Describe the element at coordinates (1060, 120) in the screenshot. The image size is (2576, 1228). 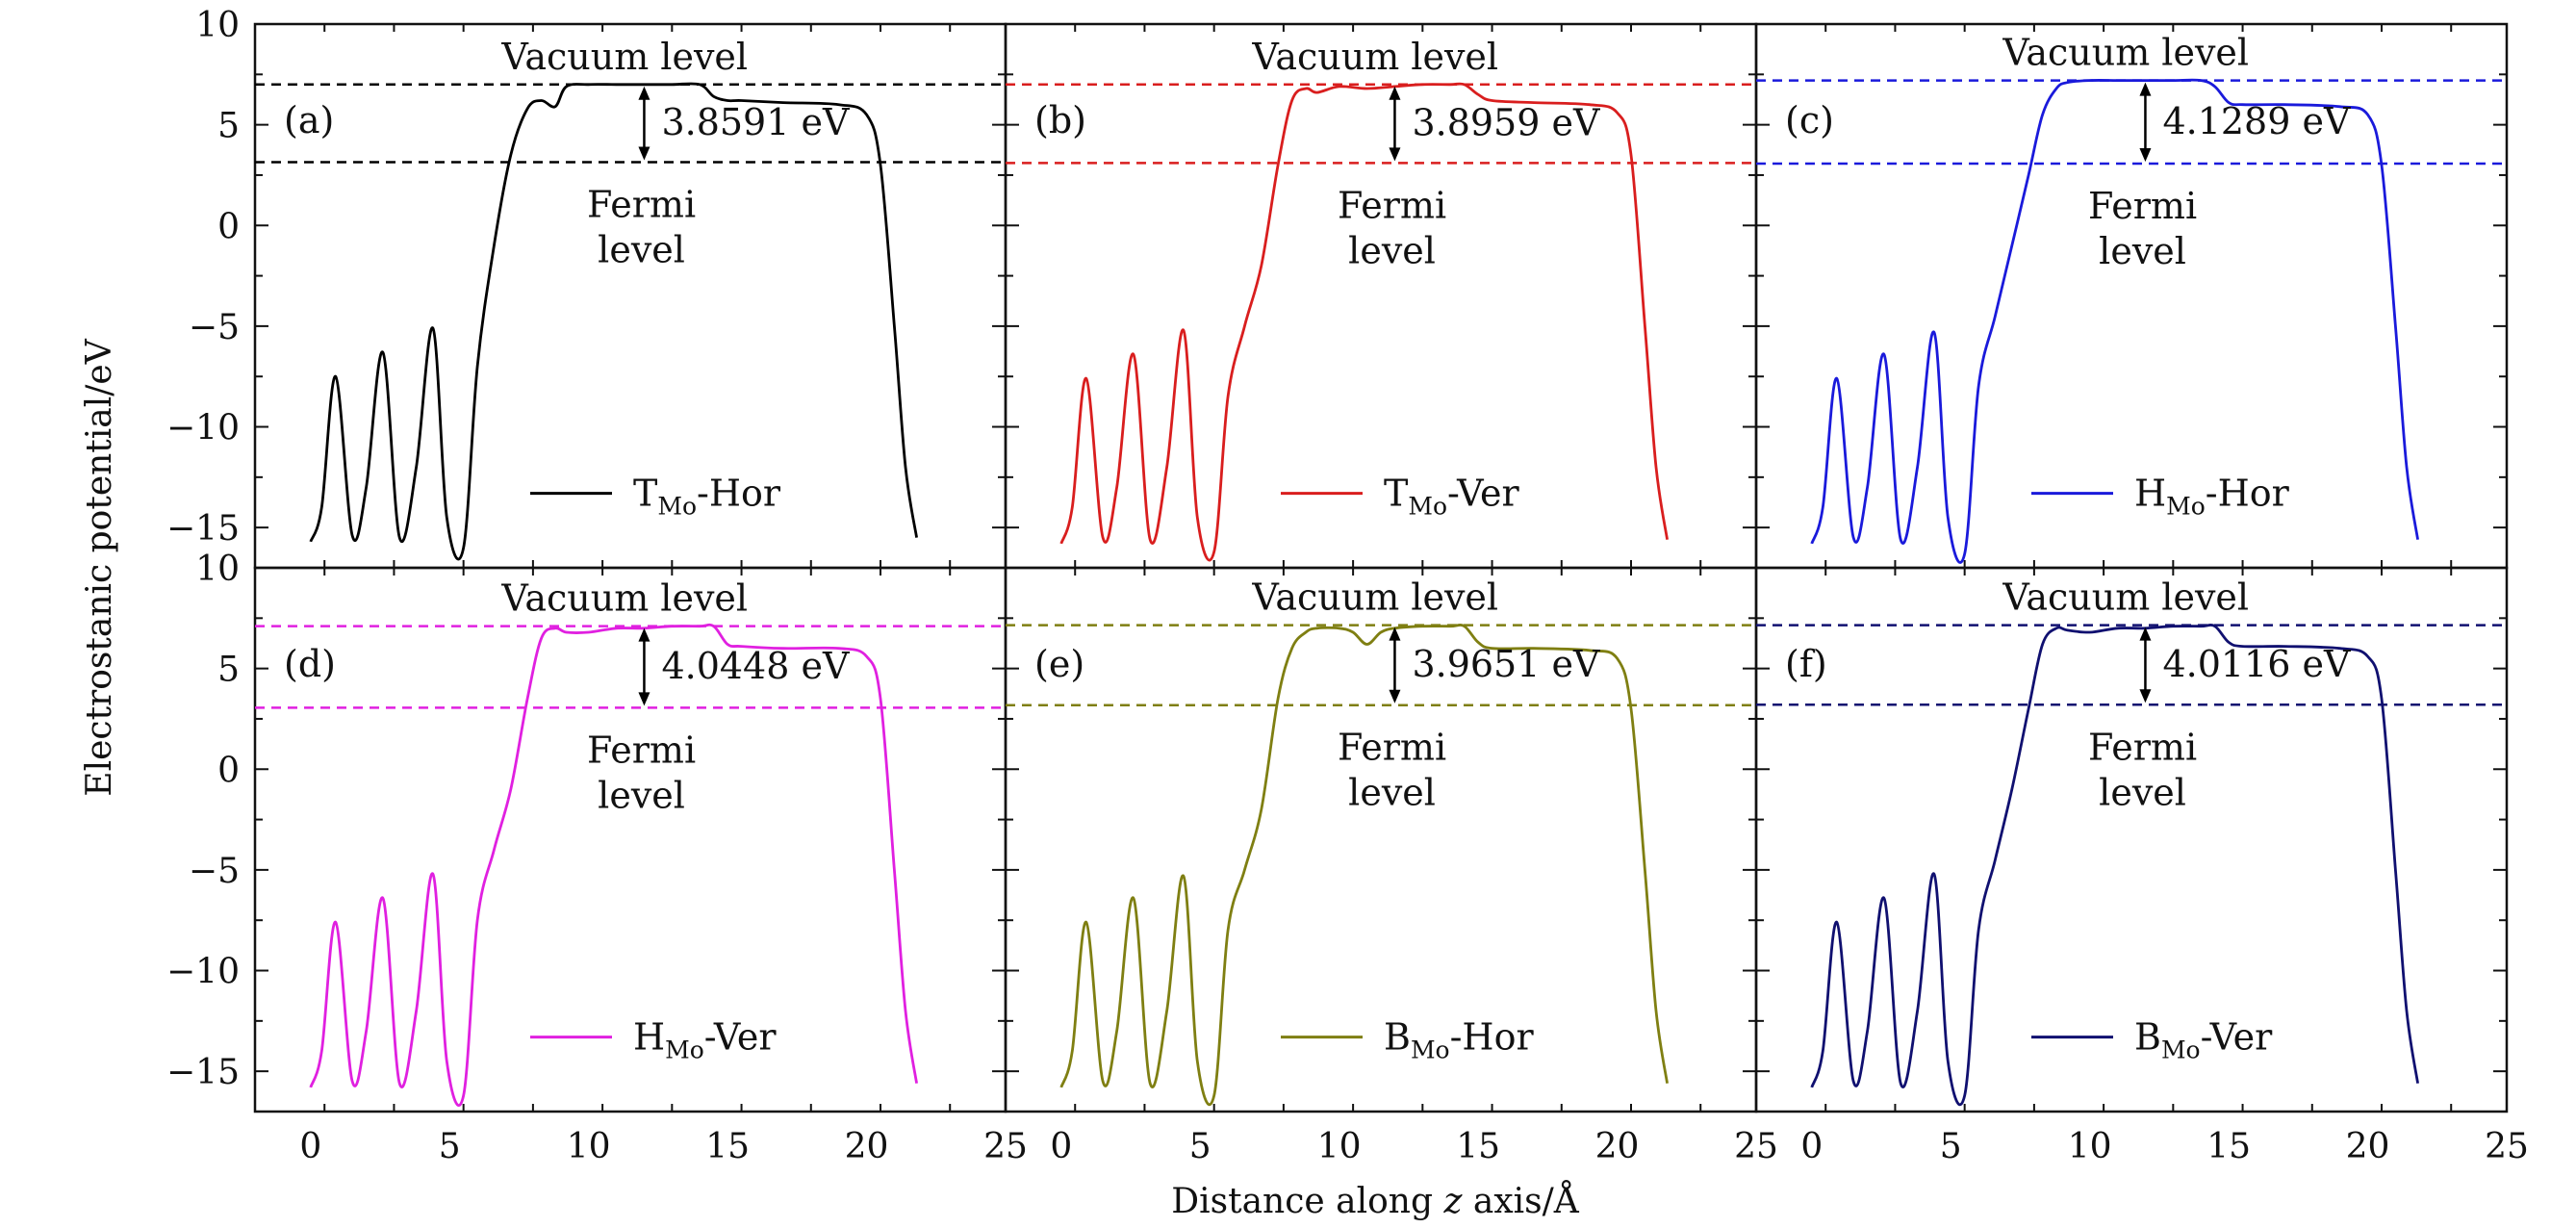
I see `panel-letter: (b)` at that location.